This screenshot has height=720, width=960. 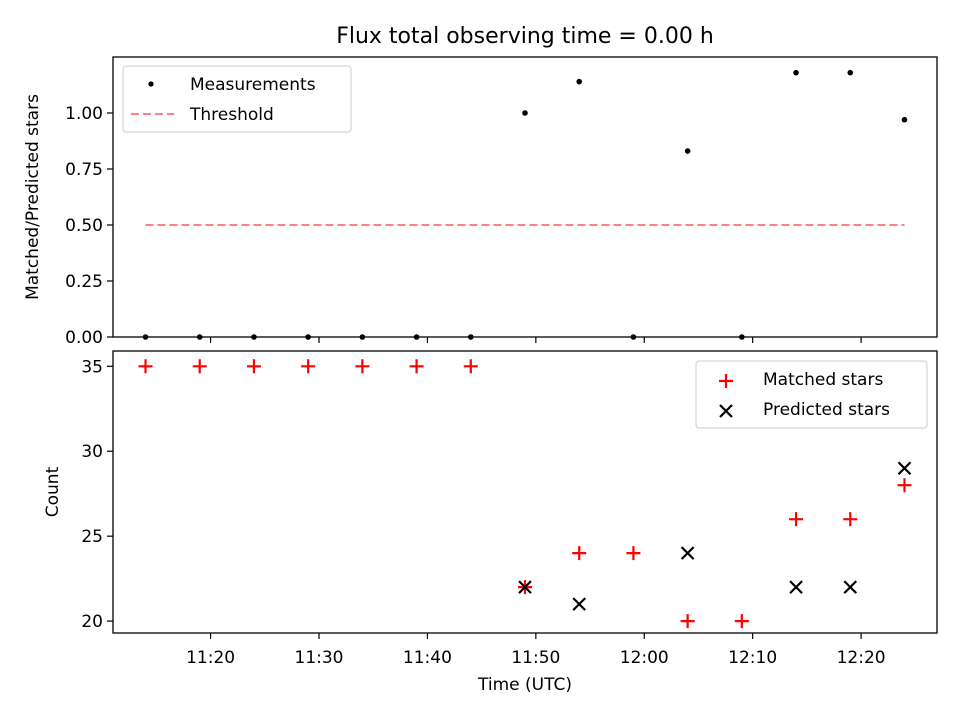 I want to click on legend-predicted-marker, so click(x=726, y=411).